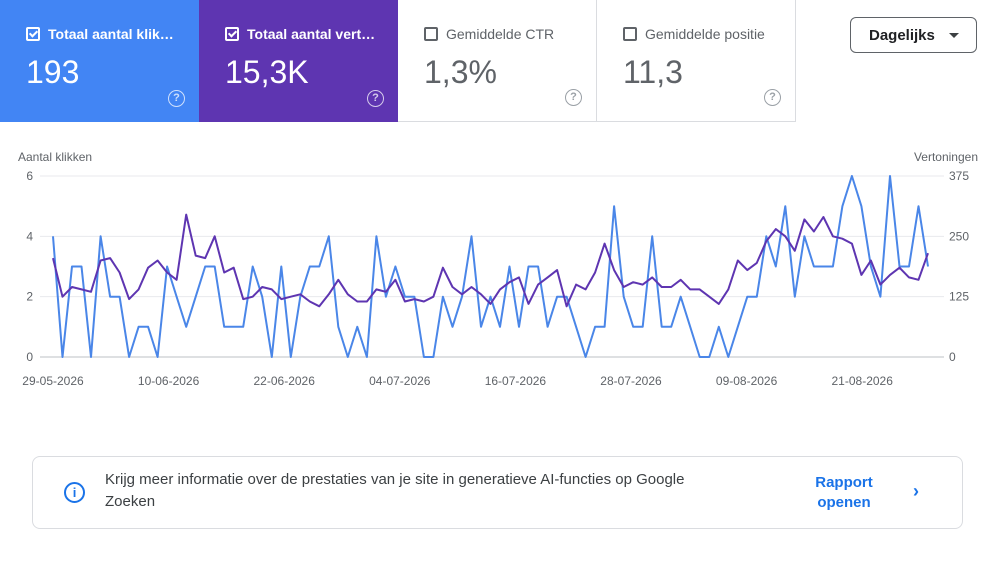  Describe the element at coordinates (747, 381) in the screenshot. I see `x-tick-label: 09-08-2026` at that location.